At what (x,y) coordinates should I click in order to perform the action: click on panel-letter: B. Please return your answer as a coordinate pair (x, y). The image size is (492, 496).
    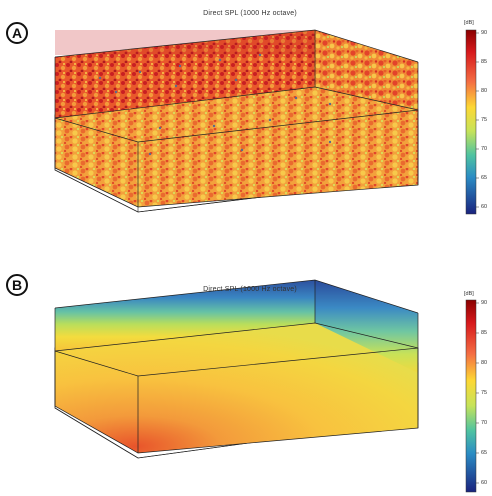
    Looking at the image, I should click on (17, 285).